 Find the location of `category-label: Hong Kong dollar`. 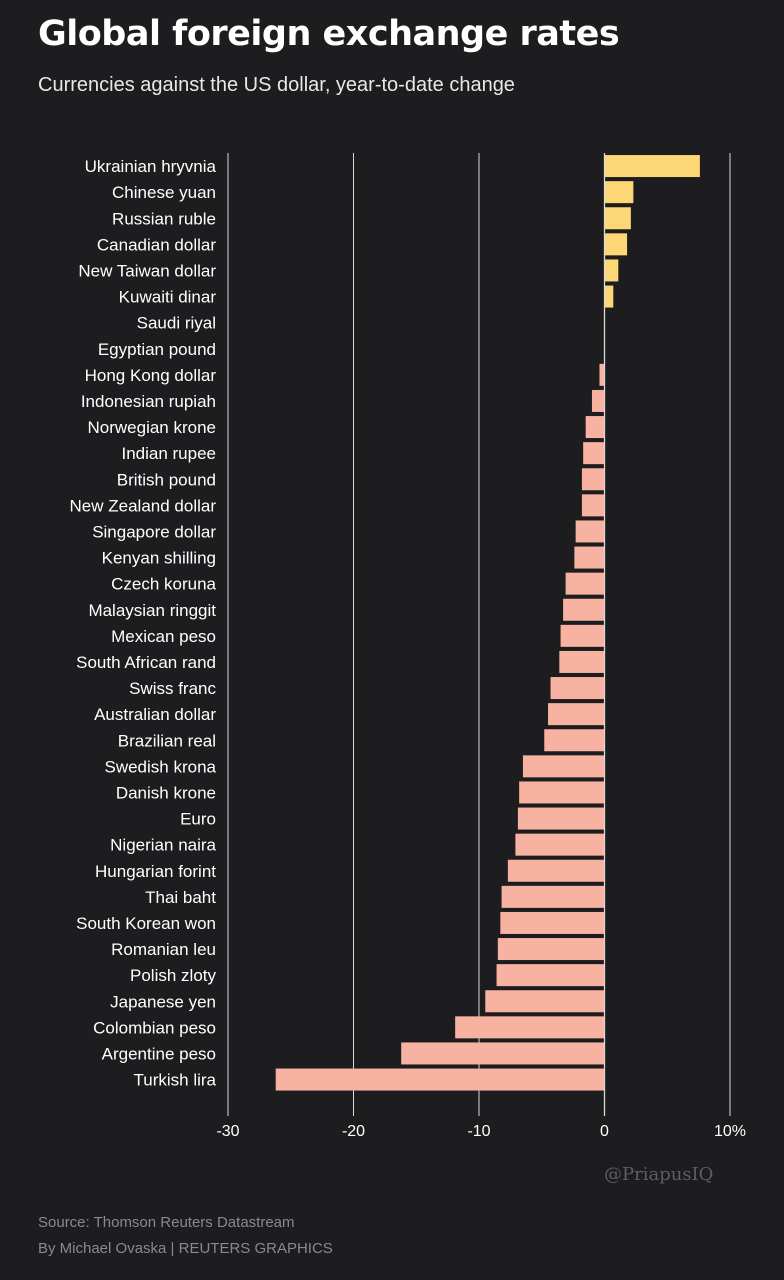

category-label: Hong Kong dollar is located at coordinates (151, 375).